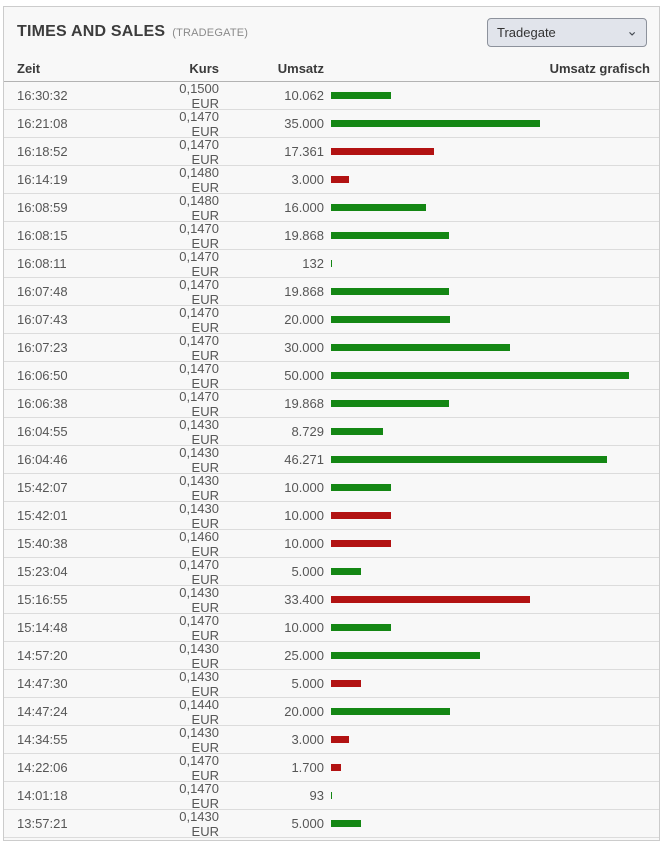 This screenshot has height=841, width=663. What do you see at coordinates (42, 263) in the screenshot?
I see `trade-time: 16:08:11` at bounding box center [42, 263].